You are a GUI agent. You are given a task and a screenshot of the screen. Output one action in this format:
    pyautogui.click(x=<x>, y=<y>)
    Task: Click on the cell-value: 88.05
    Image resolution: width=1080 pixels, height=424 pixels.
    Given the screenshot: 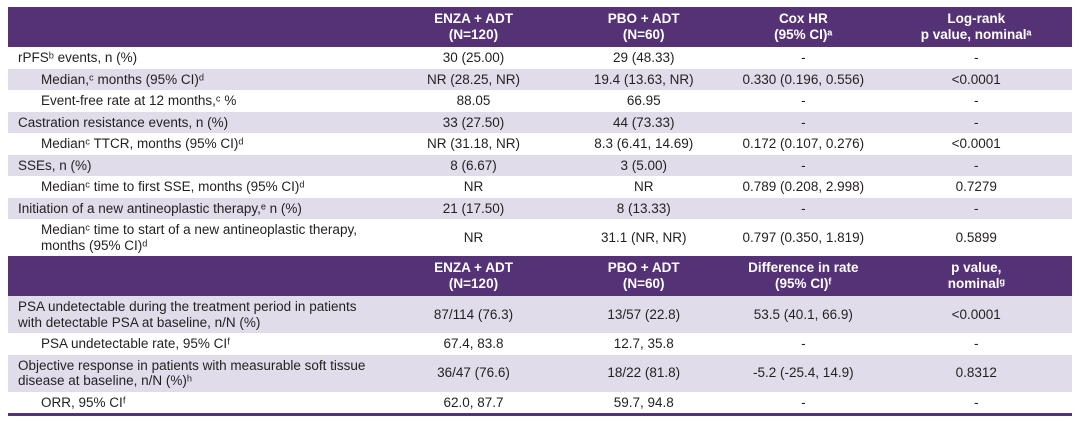 What is the action you would take?
    pyautogui.click(x=473, y=100)
    